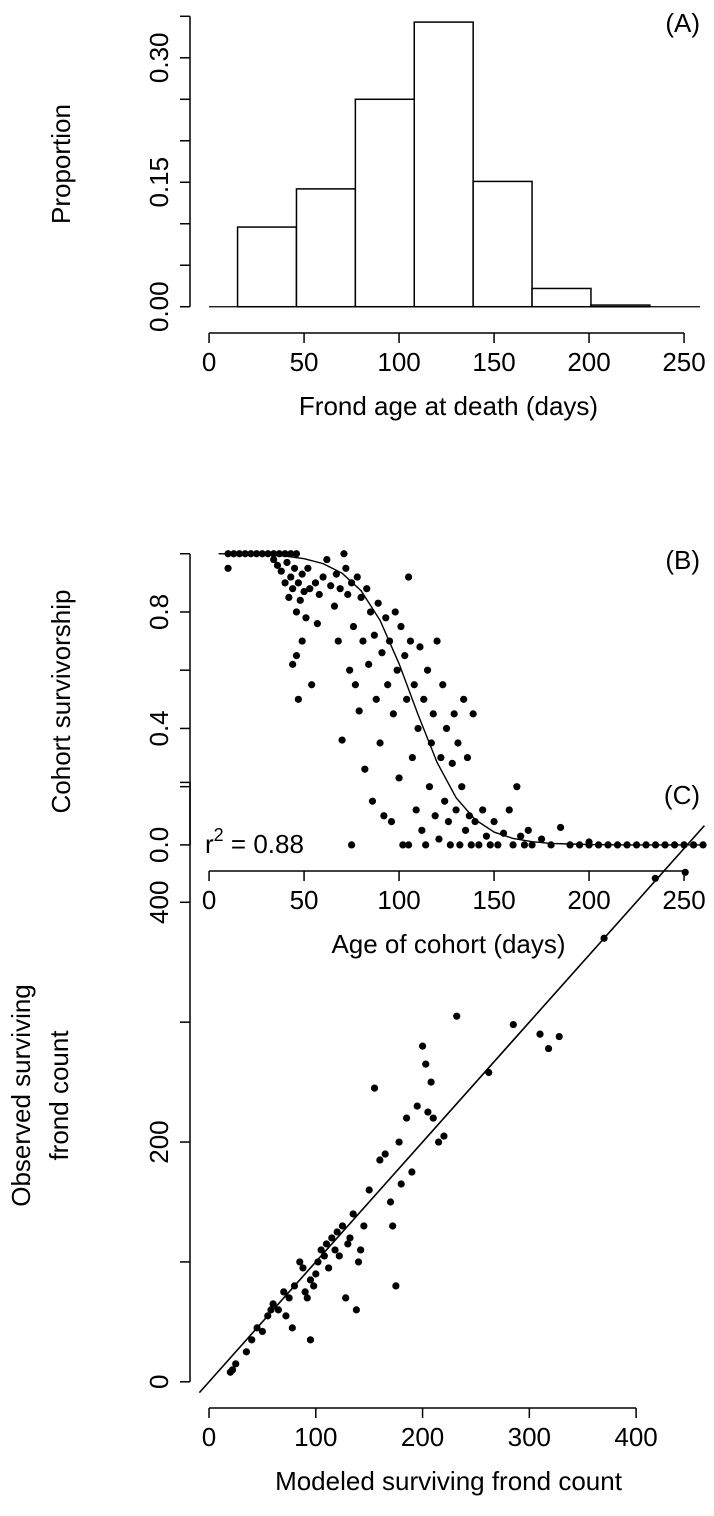 The height and width of the screenshot is (1516, 714). I want to click on y-tick-label: 200, so click(159, 1141).